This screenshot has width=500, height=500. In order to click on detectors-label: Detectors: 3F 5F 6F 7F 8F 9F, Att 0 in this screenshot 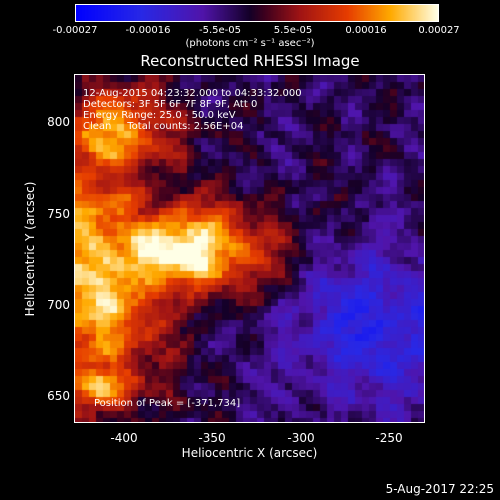, I will do `click(170, 104)`.